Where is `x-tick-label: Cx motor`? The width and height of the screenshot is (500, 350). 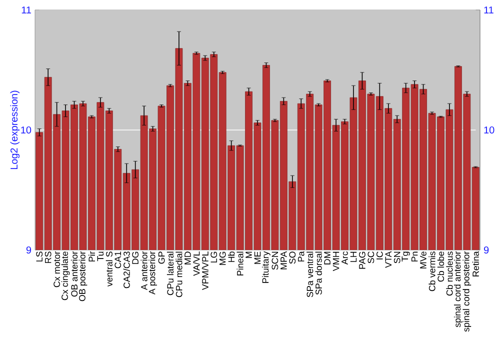
x-tick-label: Cx motor is located at coordinates (57, 269).